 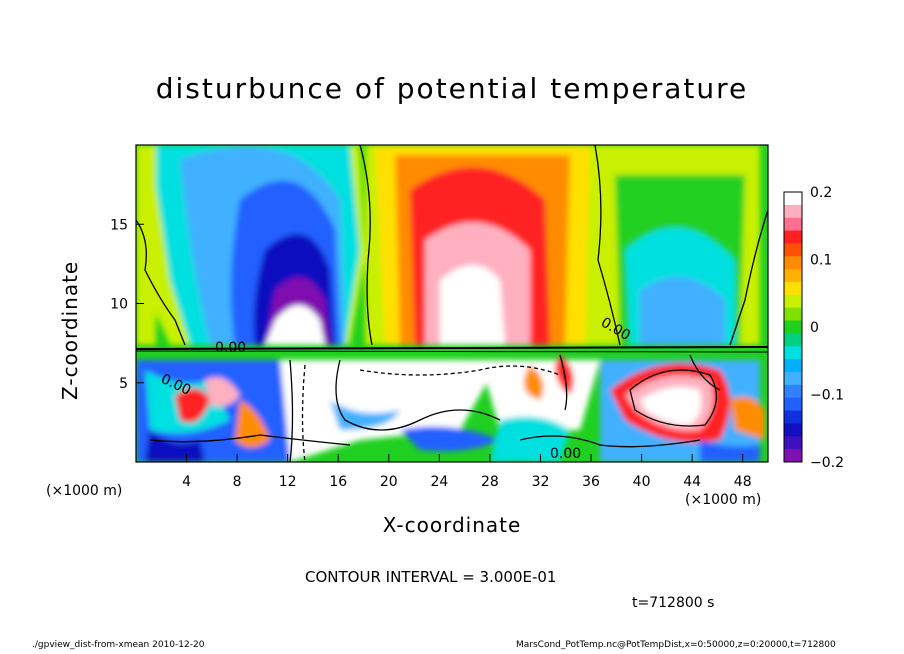 What do you see at coordinates (237, 482) in the screenshot?
I see `x-tick-label: 8` at bounding box center [237, 482].